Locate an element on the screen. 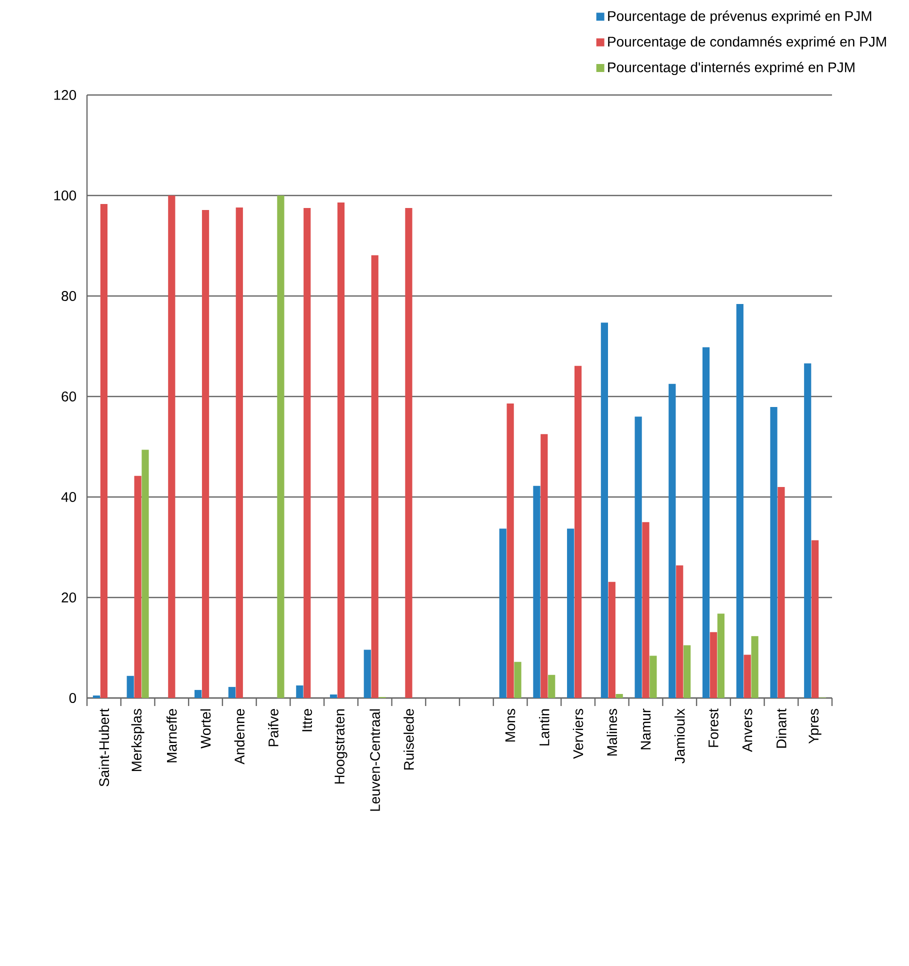 The width and height of the screenshot is (909, 966). x-tick-label: Ittre is located at coordinates (307, 720).